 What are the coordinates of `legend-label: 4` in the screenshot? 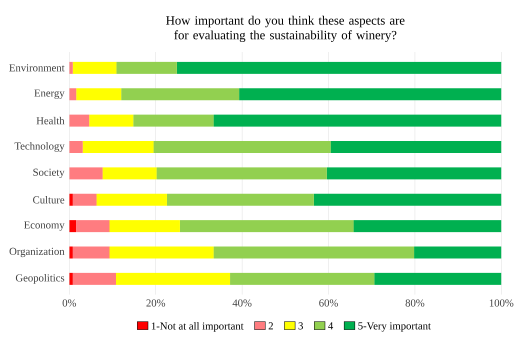 It's located at (331, 326).